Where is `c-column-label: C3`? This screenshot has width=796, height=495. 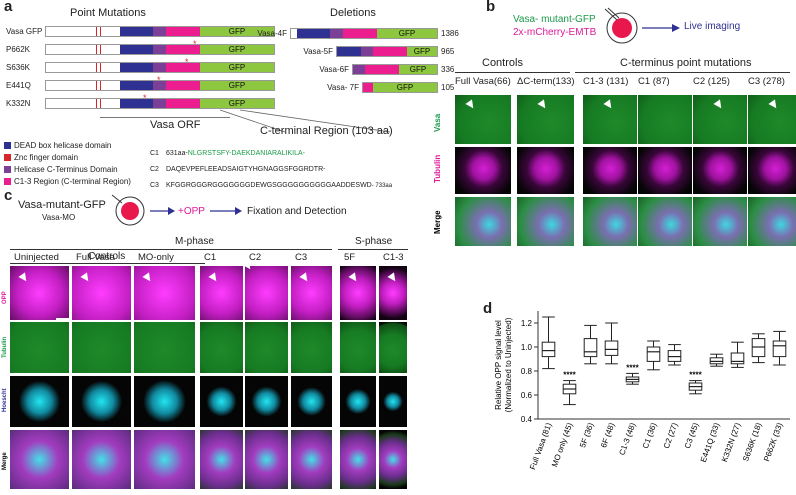 c-column-label: C3 is located at coordinates (301, 257).